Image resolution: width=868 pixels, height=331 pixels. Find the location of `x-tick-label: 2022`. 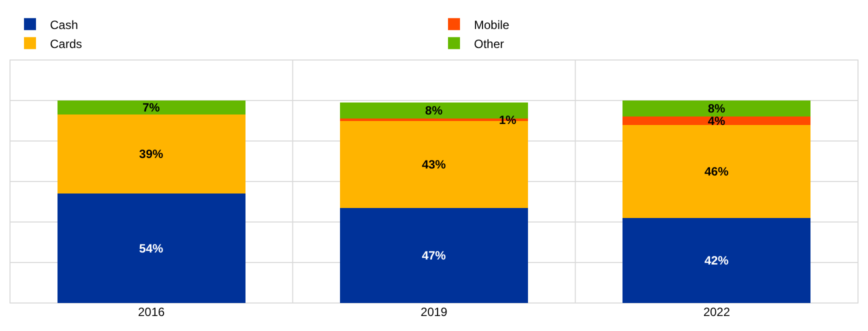

x-tick-label: 2022 is located at coordinates (716, 312).